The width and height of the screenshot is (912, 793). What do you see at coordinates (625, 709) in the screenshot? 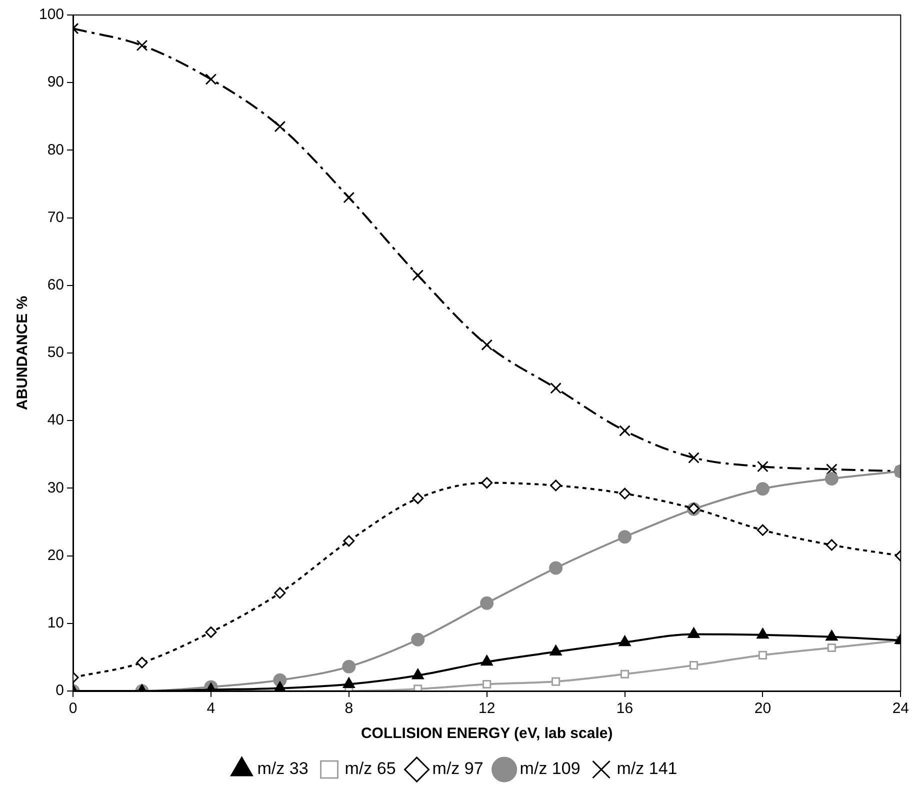
I see `x-tick-label: 16` at bounding box center [625, 709].